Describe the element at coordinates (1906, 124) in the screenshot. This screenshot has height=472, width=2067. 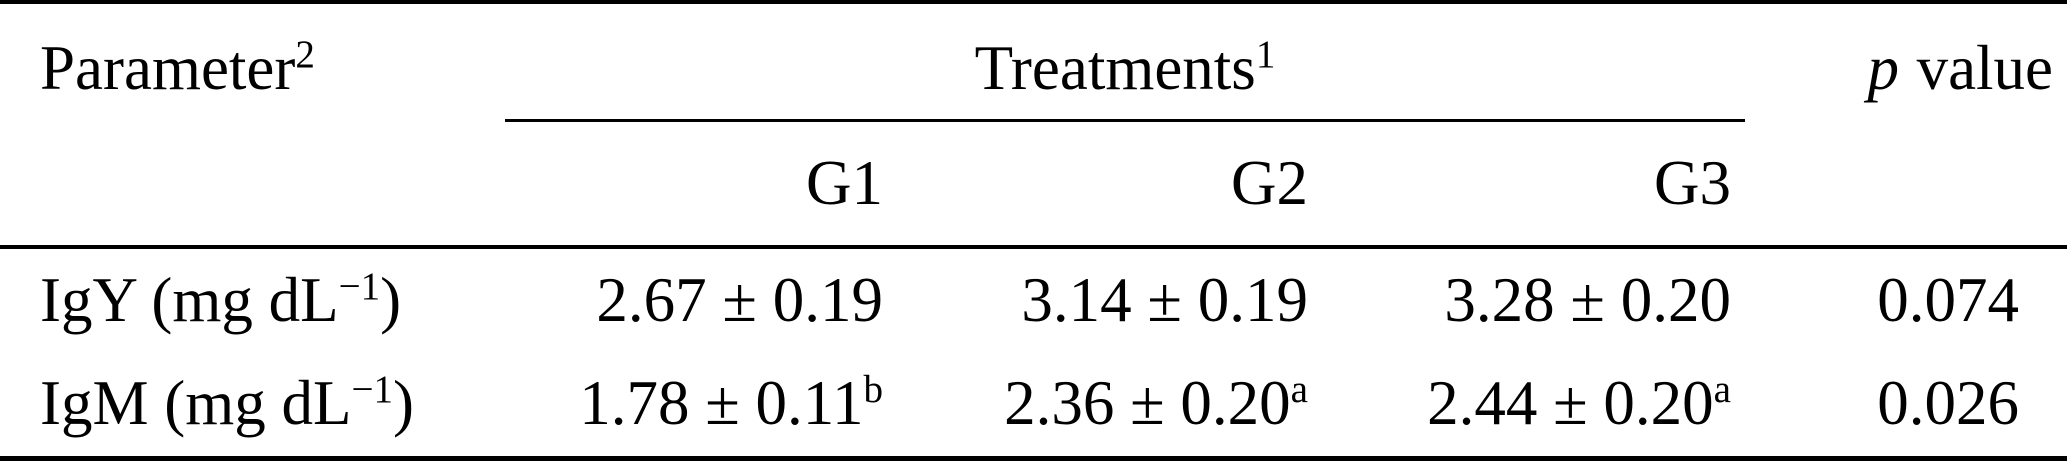
I see `p-value-header-cell: p value` at that location.